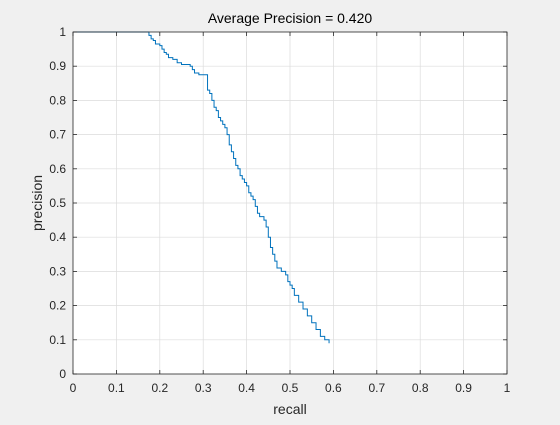 The image size is (560, 425). I want to click on y-tick-label: 0.9, so click(57, 66).